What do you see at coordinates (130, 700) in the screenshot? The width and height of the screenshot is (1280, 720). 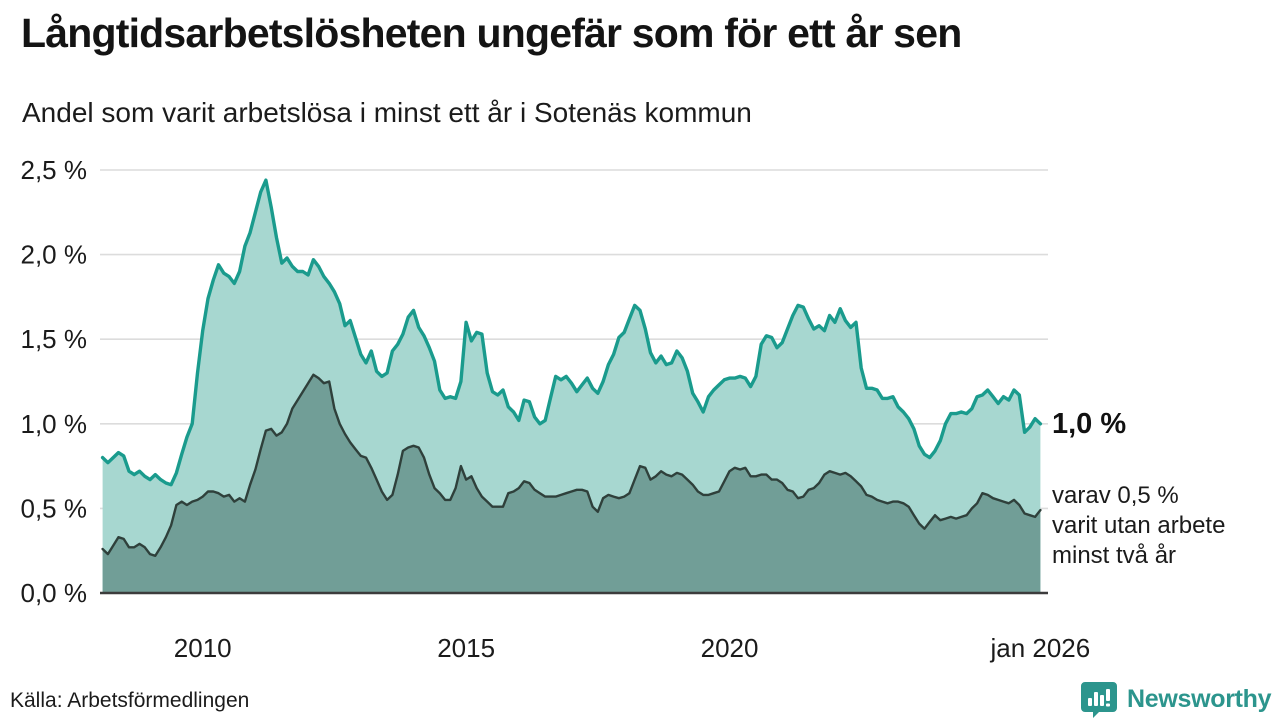 I see `source-credit: Källa: Arbetsförmedlingen` at bounding box center [130, 700].